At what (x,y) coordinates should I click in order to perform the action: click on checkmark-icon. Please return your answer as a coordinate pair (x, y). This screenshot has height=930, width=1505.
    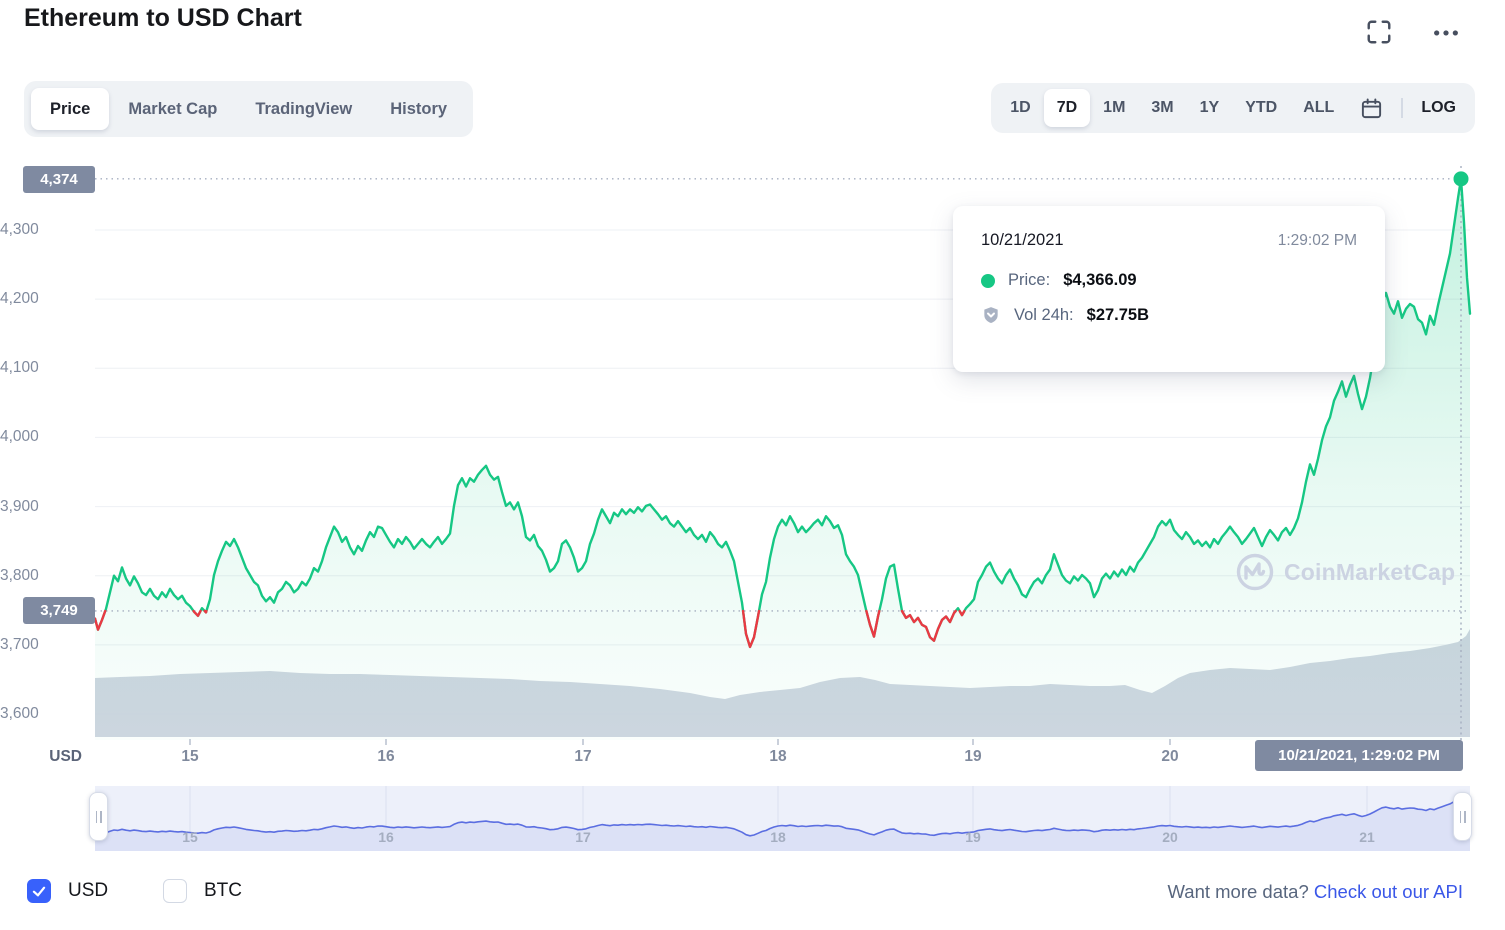
    Looking at the image, I should click on (39, 891).